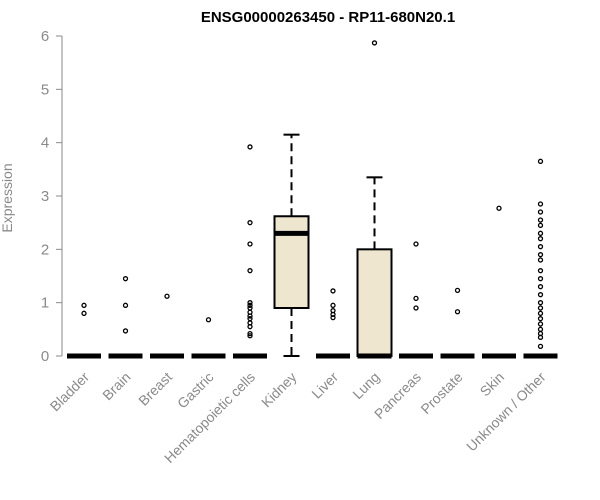 Image resolution: width=600 pixels, height=500 pixels. What do you see at coordinates (441, 393) in the screenshot?
I see `x-tick-label-prostate: Prostate` at bounding box center [441, 393].